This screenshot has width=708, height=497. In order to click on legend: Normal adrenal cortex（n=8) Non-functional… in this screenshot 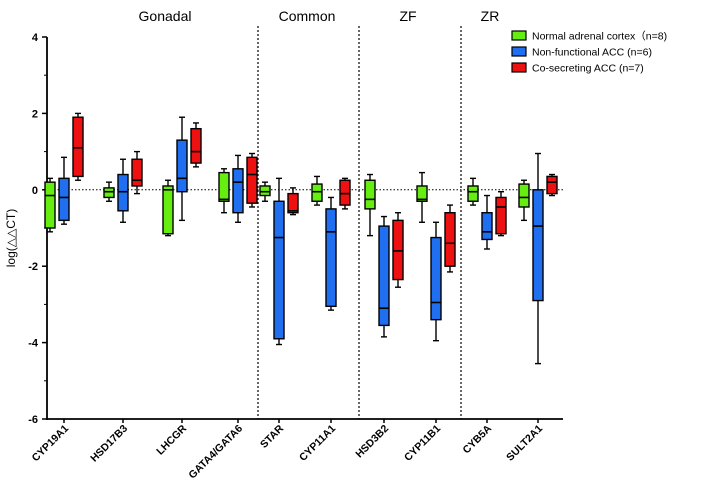, I will do `click(589, 52)`.